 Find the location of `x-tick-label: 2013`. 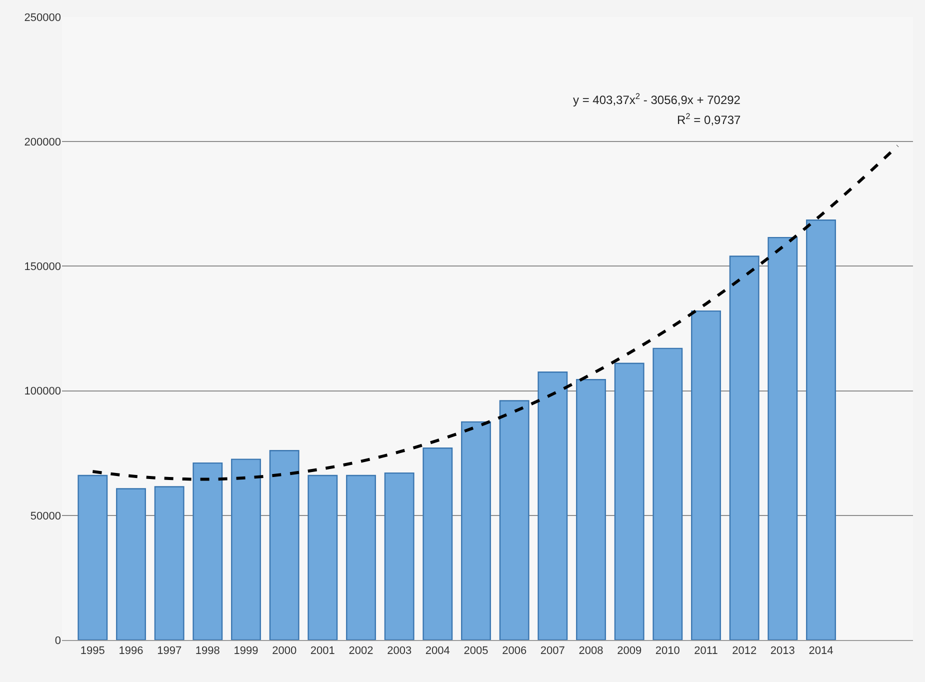

x-tick-label: 2013 is located at coordinates (782, 651).